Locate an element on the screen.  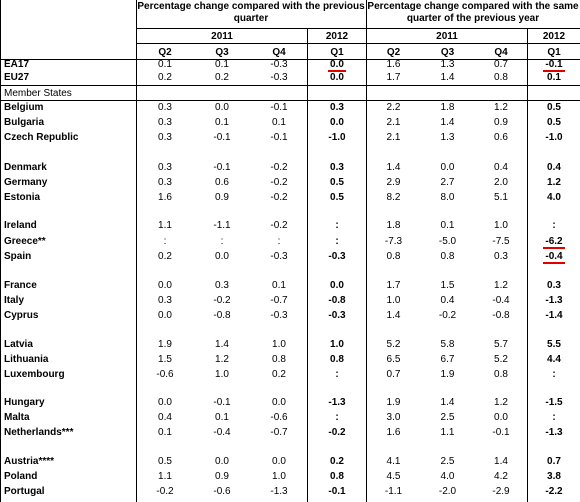
table-cell: -1.4 is located at coordinates (554, 315).